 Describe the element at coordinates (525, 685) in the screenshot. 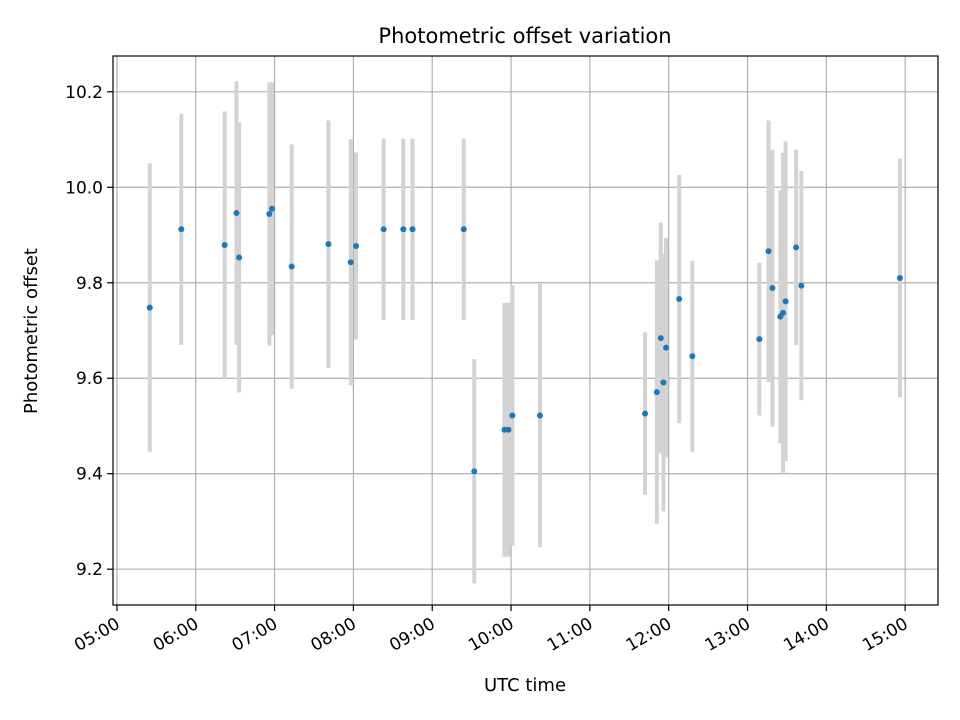

I see `x-axis-label: UTC time` at that location.